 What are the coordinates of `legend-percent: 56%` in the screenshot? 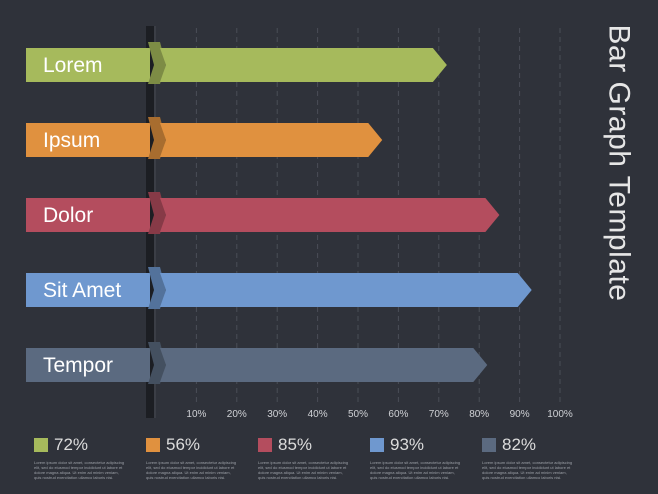 It's located at (183, 444).